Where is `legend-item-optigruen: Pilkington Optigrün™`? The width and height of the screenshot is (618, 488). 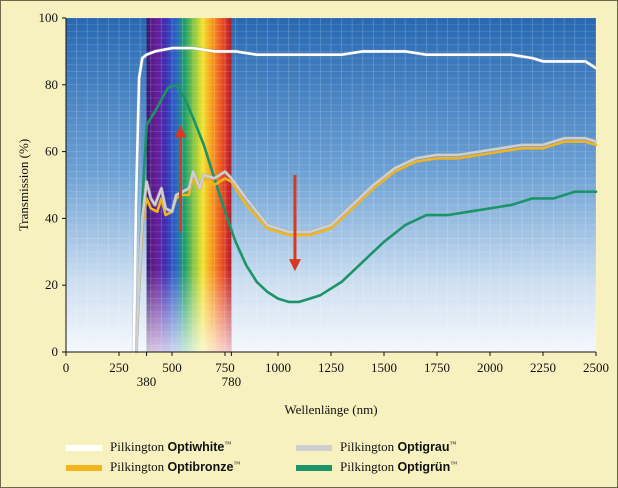
legend-item-optigruen: Pilkington Optigrün™ is located at coordinates (376, 467).